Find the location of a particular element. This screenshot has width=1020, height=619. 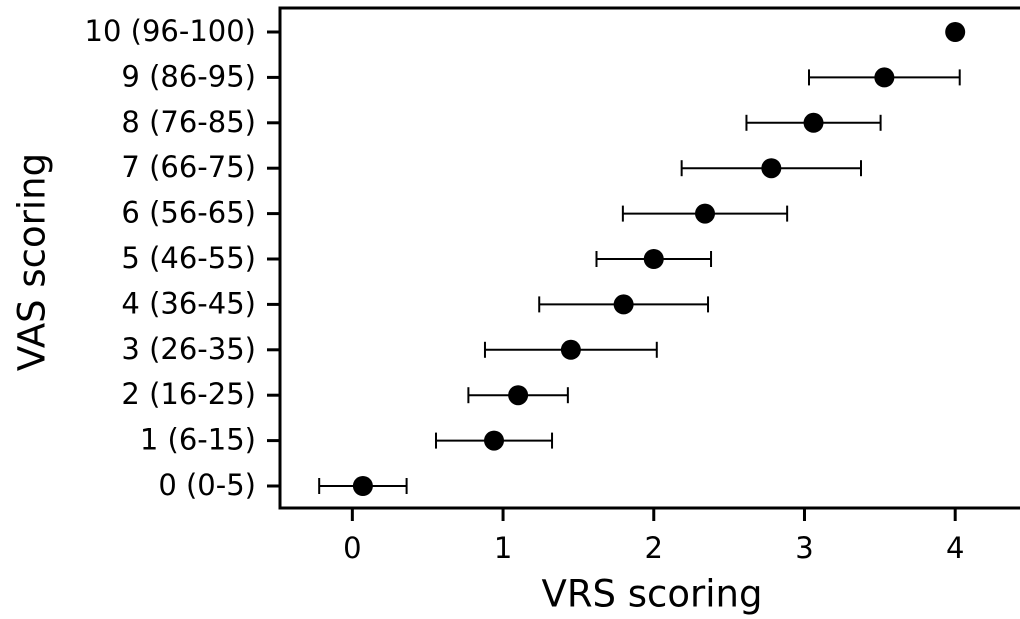

y-tick-label: 1 (6-15) is located at coordinates (198, 440).